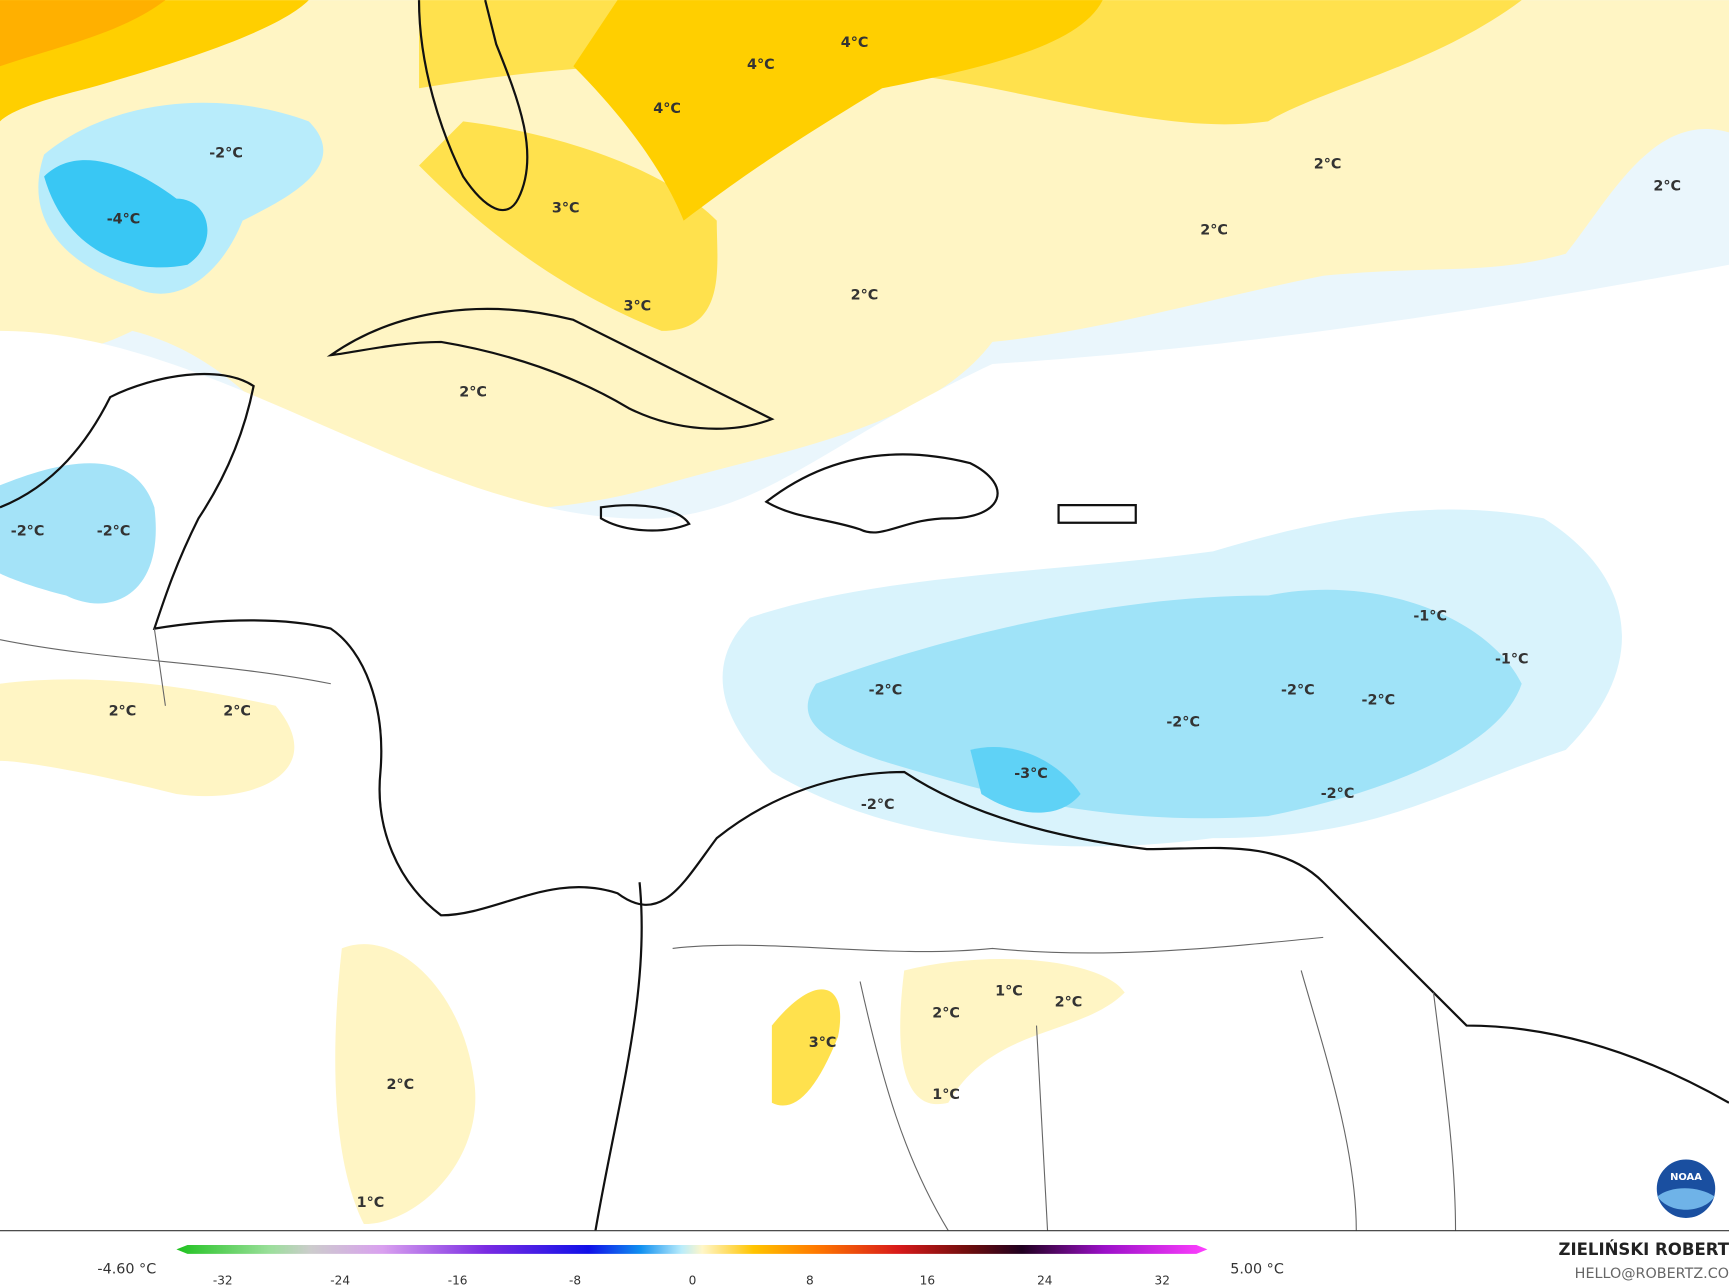 The width and height of the screenshot is (1729, 1287). Describe the element at coordinates (1686, 1189) in the screenshot. I see `noaa-logo: NOAA` at that location.